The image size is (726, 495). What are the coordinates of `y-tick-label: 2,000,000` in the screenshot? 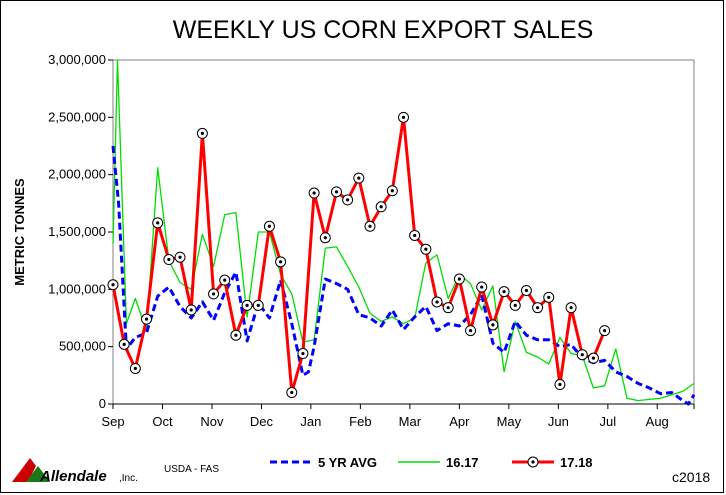 It's located at (77, 174).